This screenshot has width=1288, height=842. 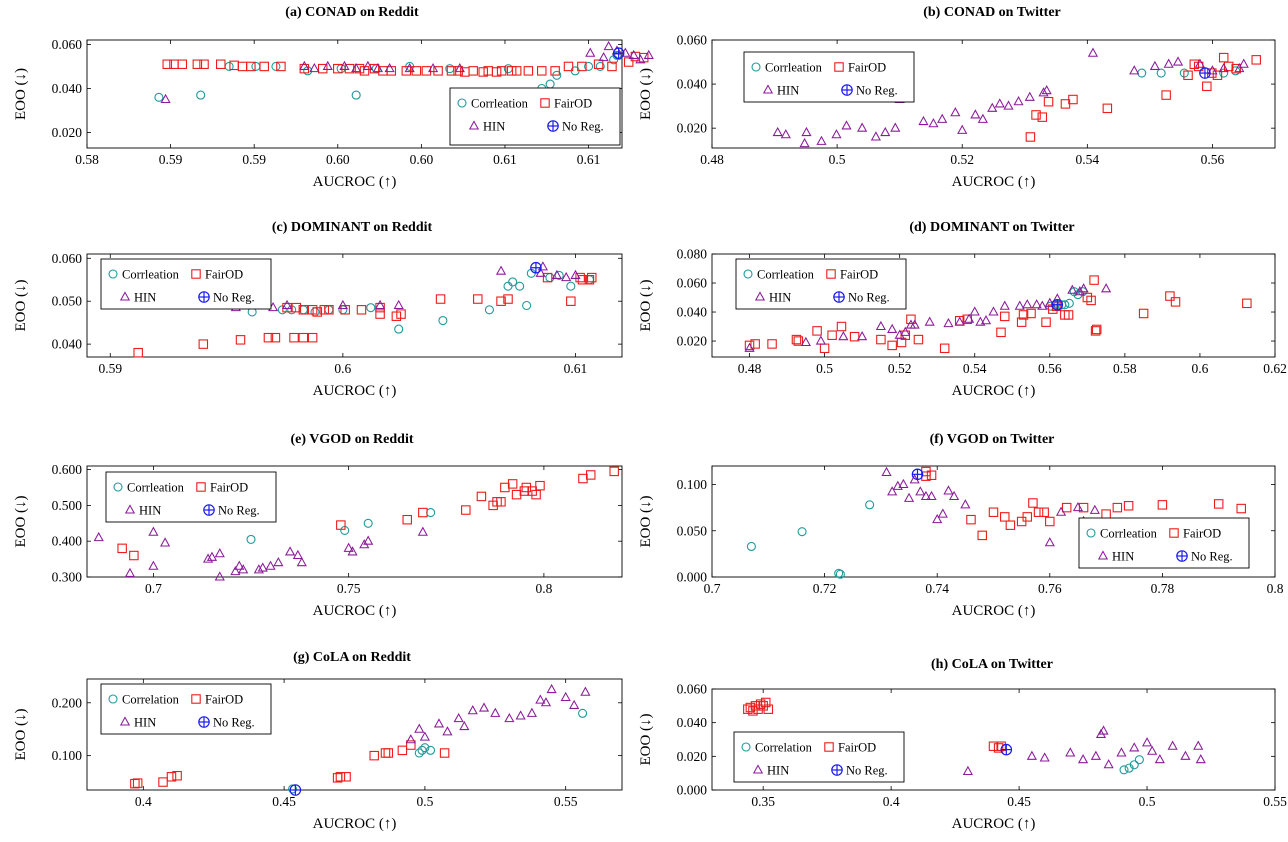 I want to click on chart-title: (g) CoLA on Reddit, so click(x=352, y=657).